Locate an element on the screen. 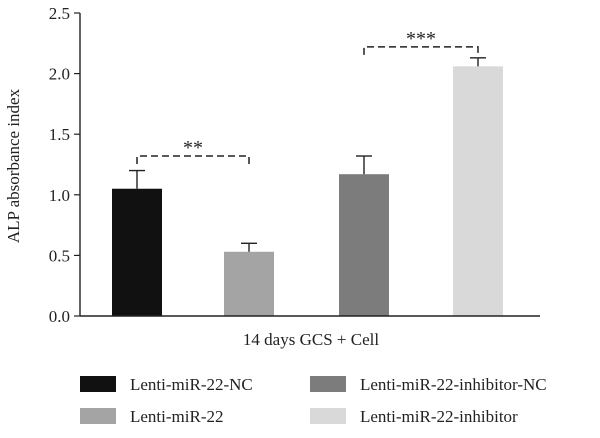 This screenshot has width=600, height=438. legend-item-2: Lenti-miR-22 is located at coordinates (151, 416).